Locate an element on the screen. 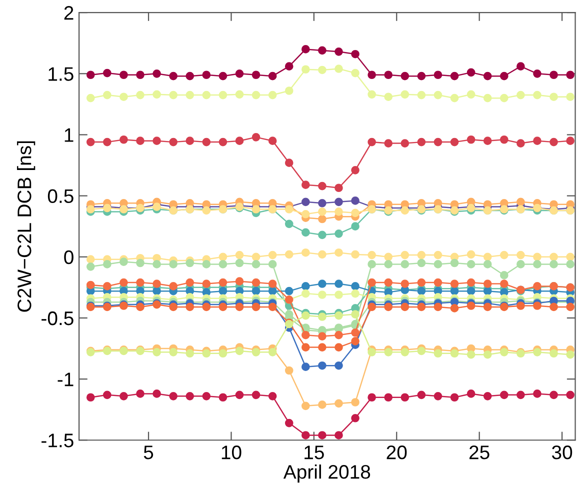 This screenshot has height=503, width=577. y-tick-label: 1.5 is located at coordinates (61, 74).